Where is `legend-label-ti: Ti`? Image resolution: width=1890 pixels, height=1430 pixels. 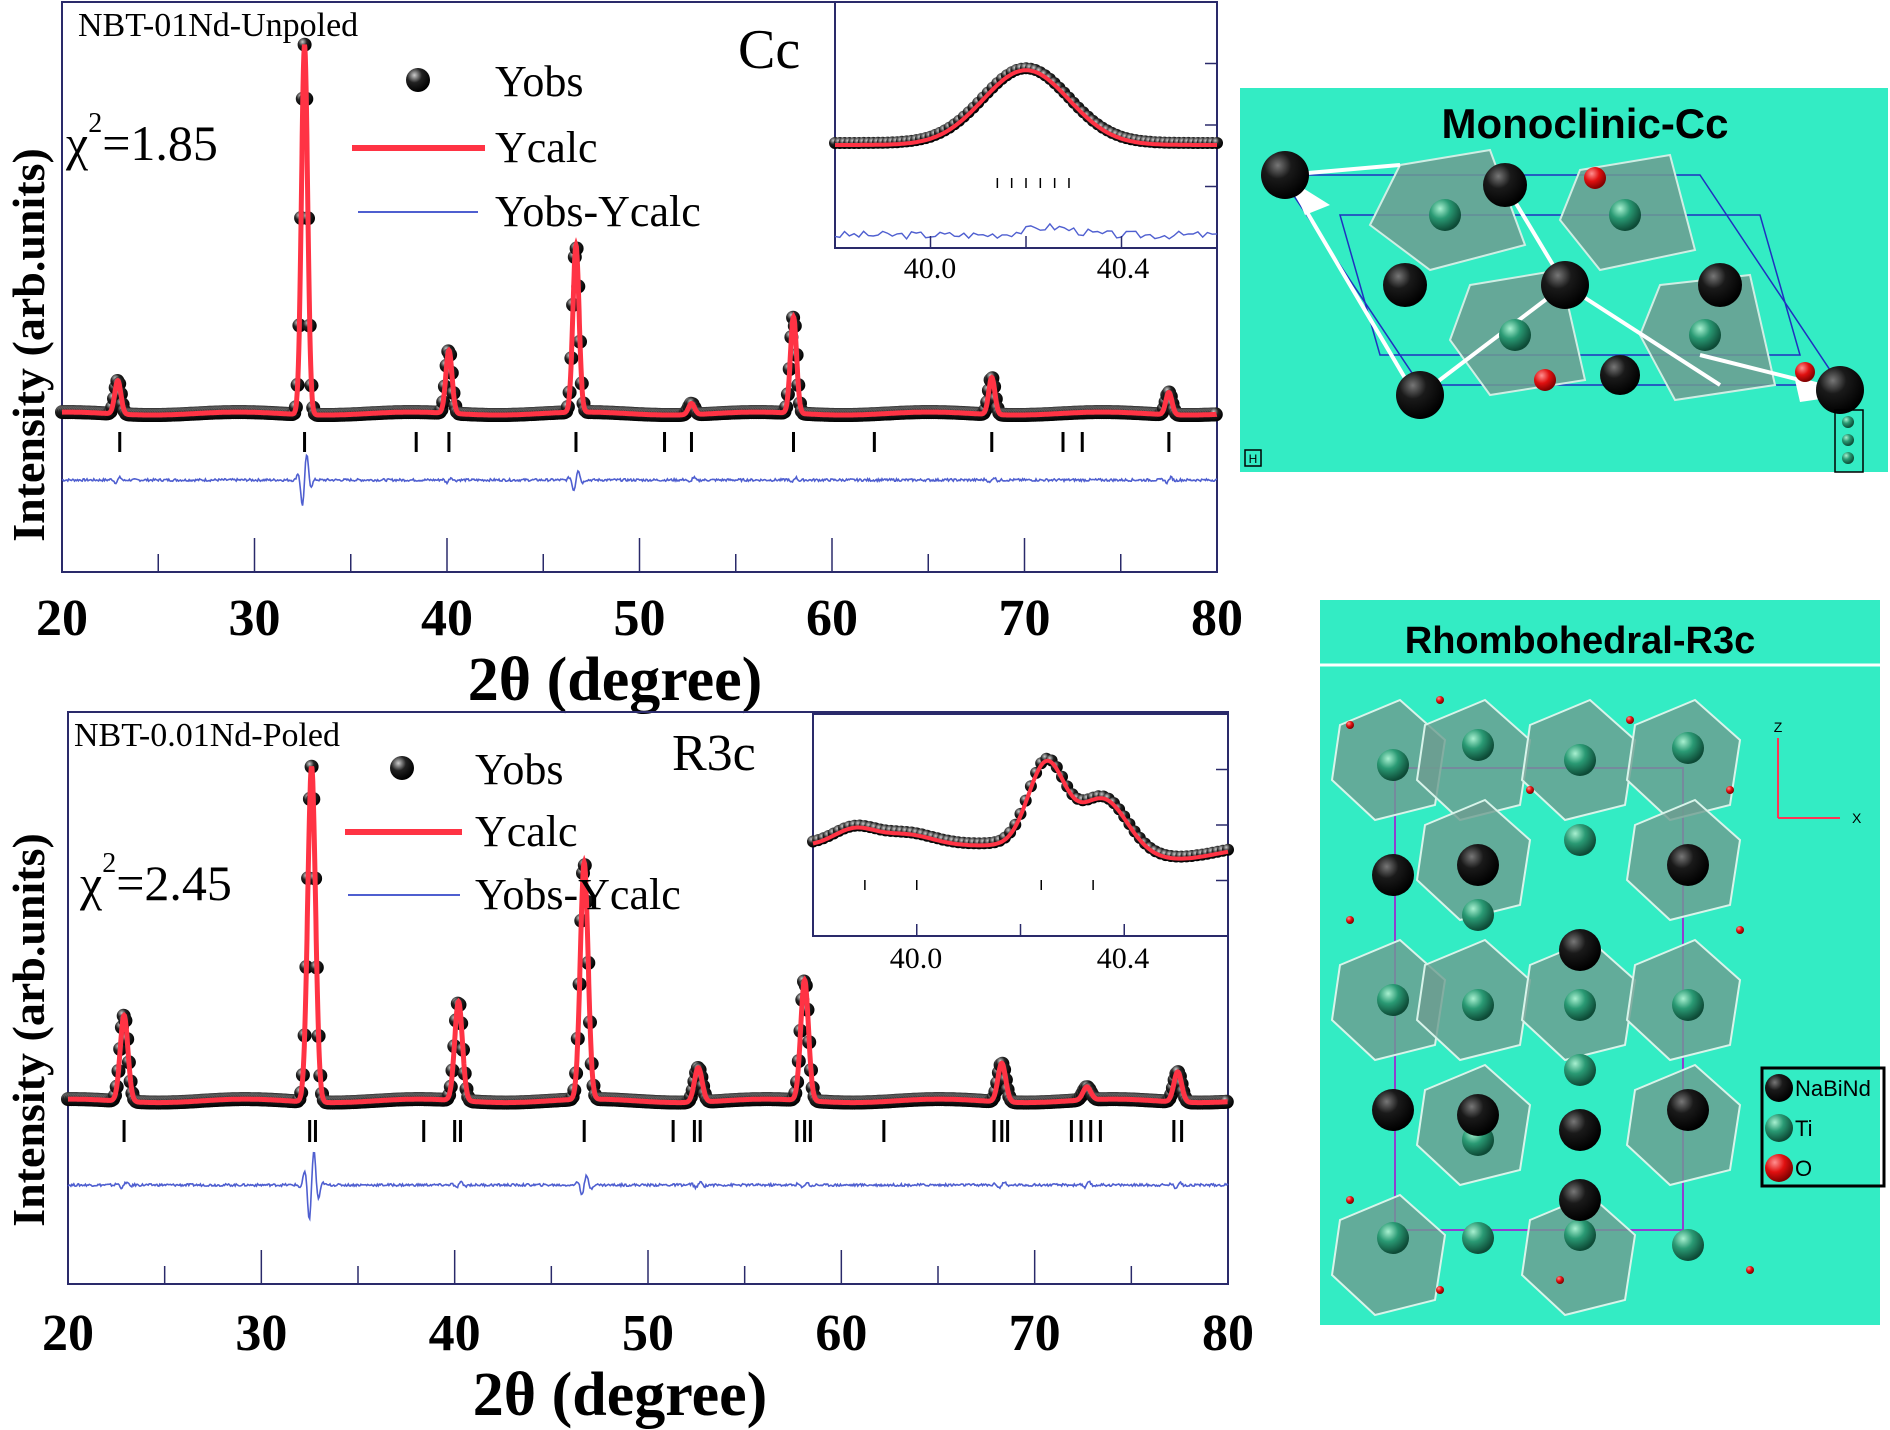 legend-label-ti: Ti is located at coordinates (1804, 1128).